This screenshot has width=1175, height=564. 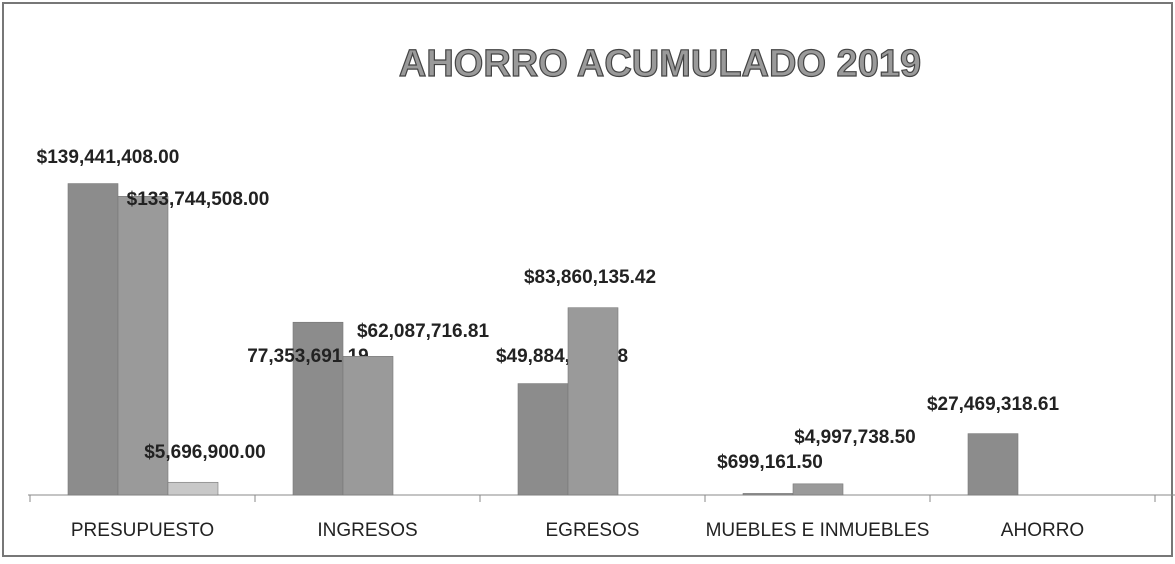 What do you see at coordinates (593, 530) in the screenshot?
I see `x-tick-label: EGRESOS` at bounding box center [593, 530].